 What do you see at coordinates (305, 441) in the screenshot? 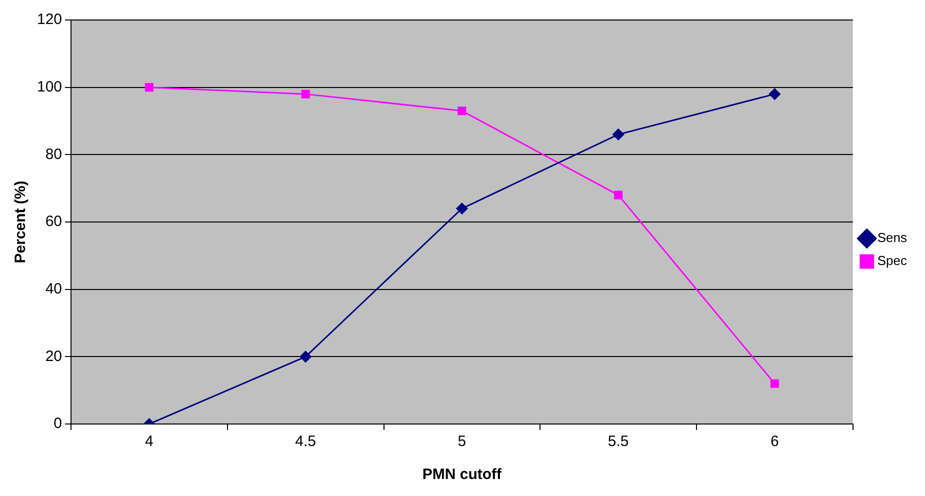
I see `x-tick-label: 4.5` at bounding box center [305, 441].